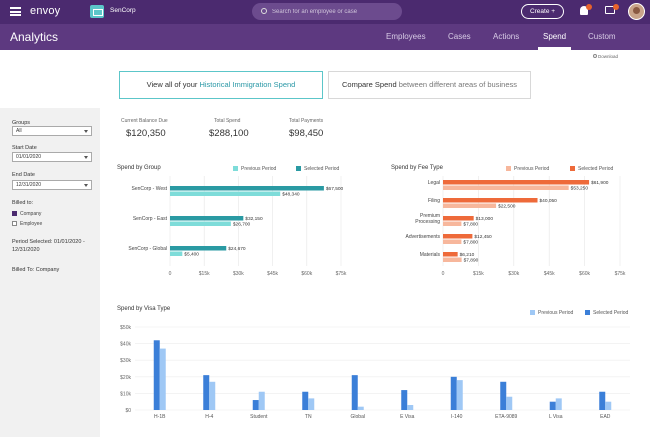  What do you see at coordinates (150, 219) in the screenshot?
I see `category-label: SenCorp - East` at bounding box center [150, 219].